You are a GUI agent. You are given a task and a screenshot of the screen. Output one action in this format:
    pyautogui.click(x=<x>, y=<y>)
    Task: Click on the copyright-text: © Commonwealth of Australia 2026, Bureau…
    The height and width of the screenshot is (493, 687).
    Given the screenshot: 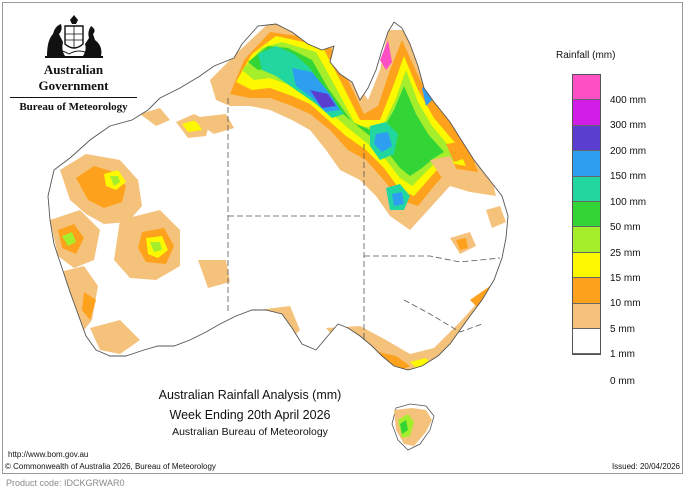 What is the action you would take?
    pyautogui.click(x=110, y=466)
    